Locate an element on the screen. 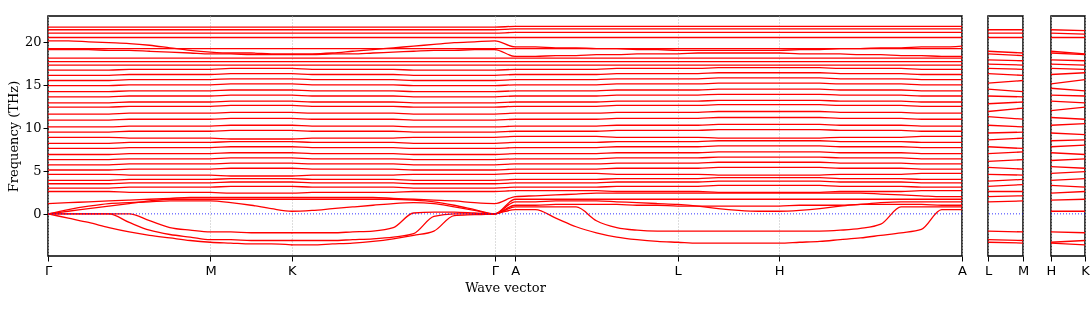  y-tick-label: 15 is located at coordinates (33, 85).